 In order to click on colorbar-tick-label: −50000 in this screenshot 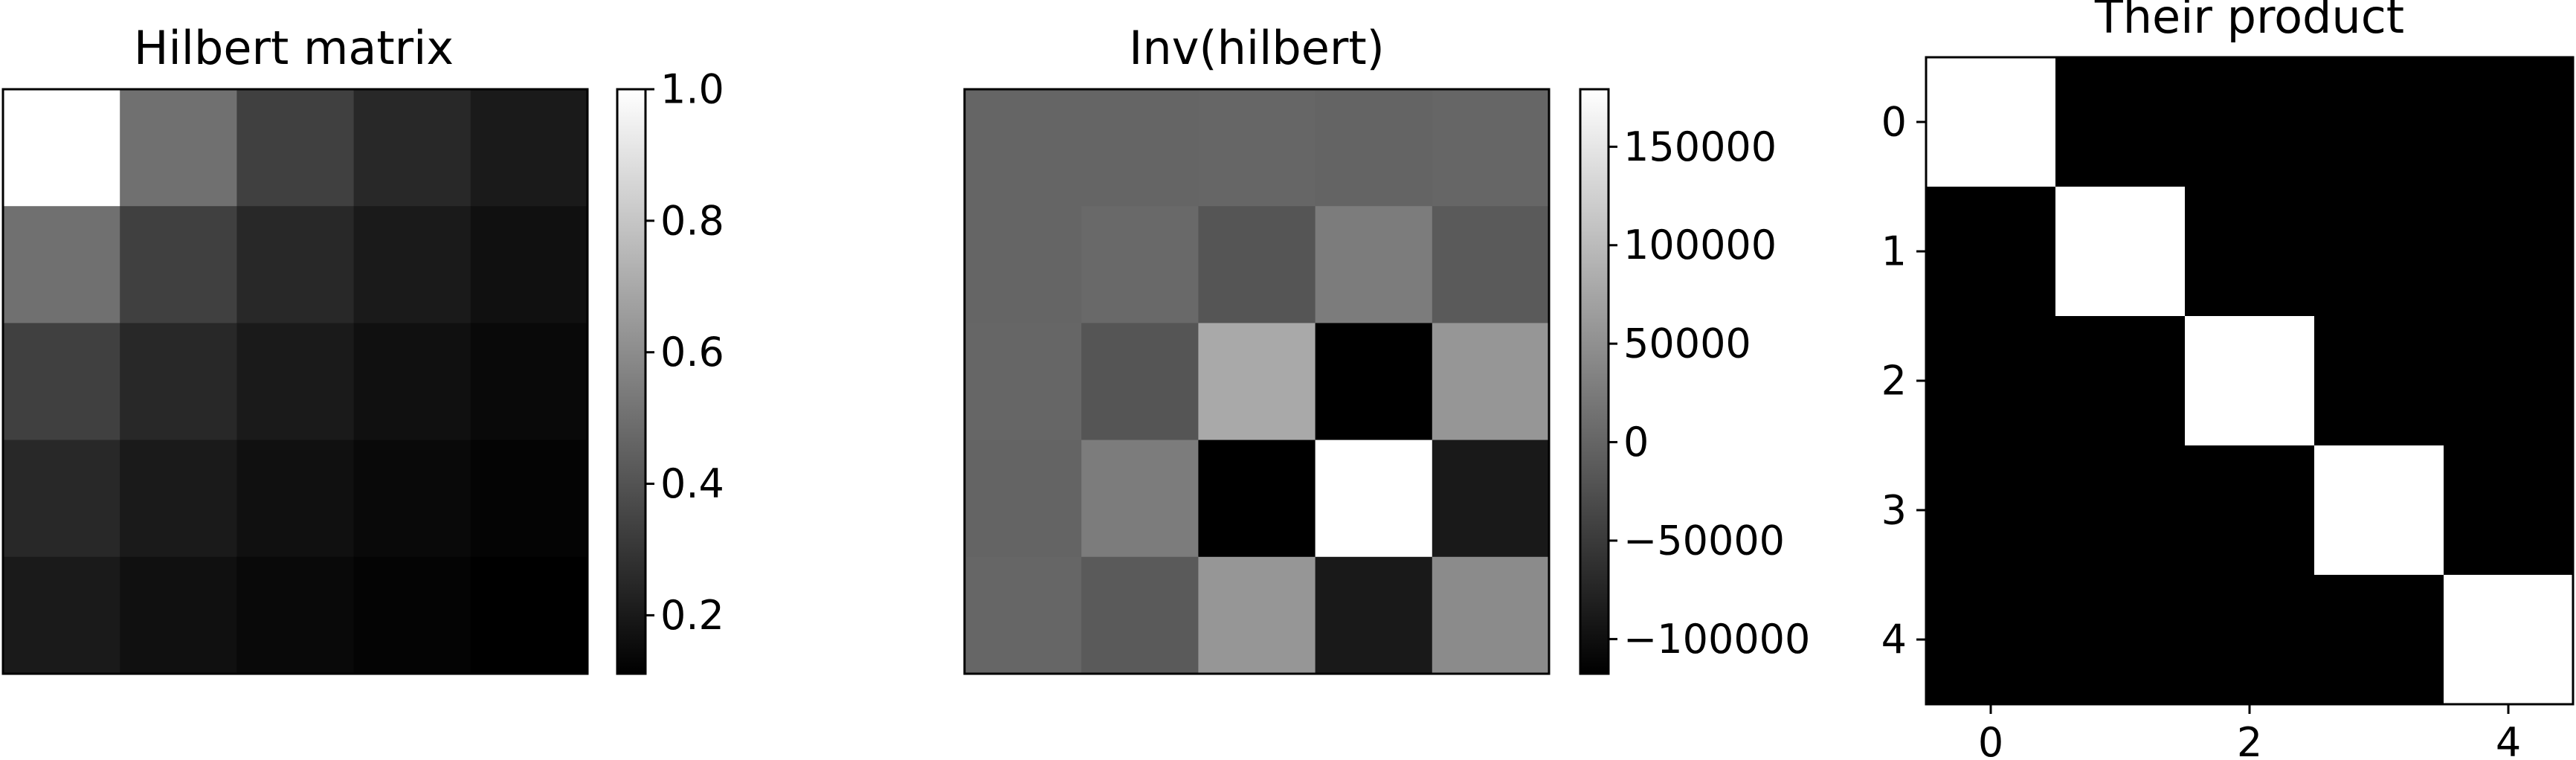, I will do `click(1704, 540)`.